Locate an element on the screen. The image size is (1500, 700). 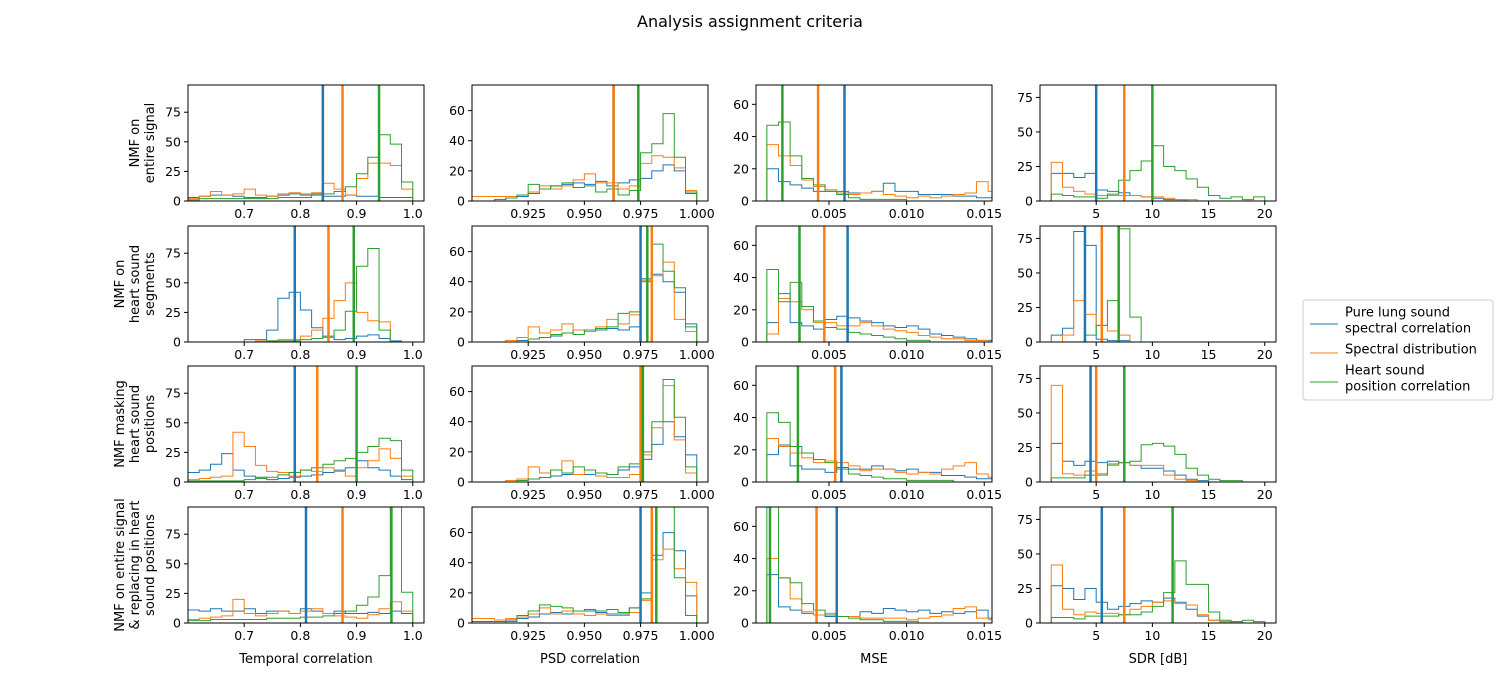
row-label-line: & replacing in heart is located at coordinates (135, 564).